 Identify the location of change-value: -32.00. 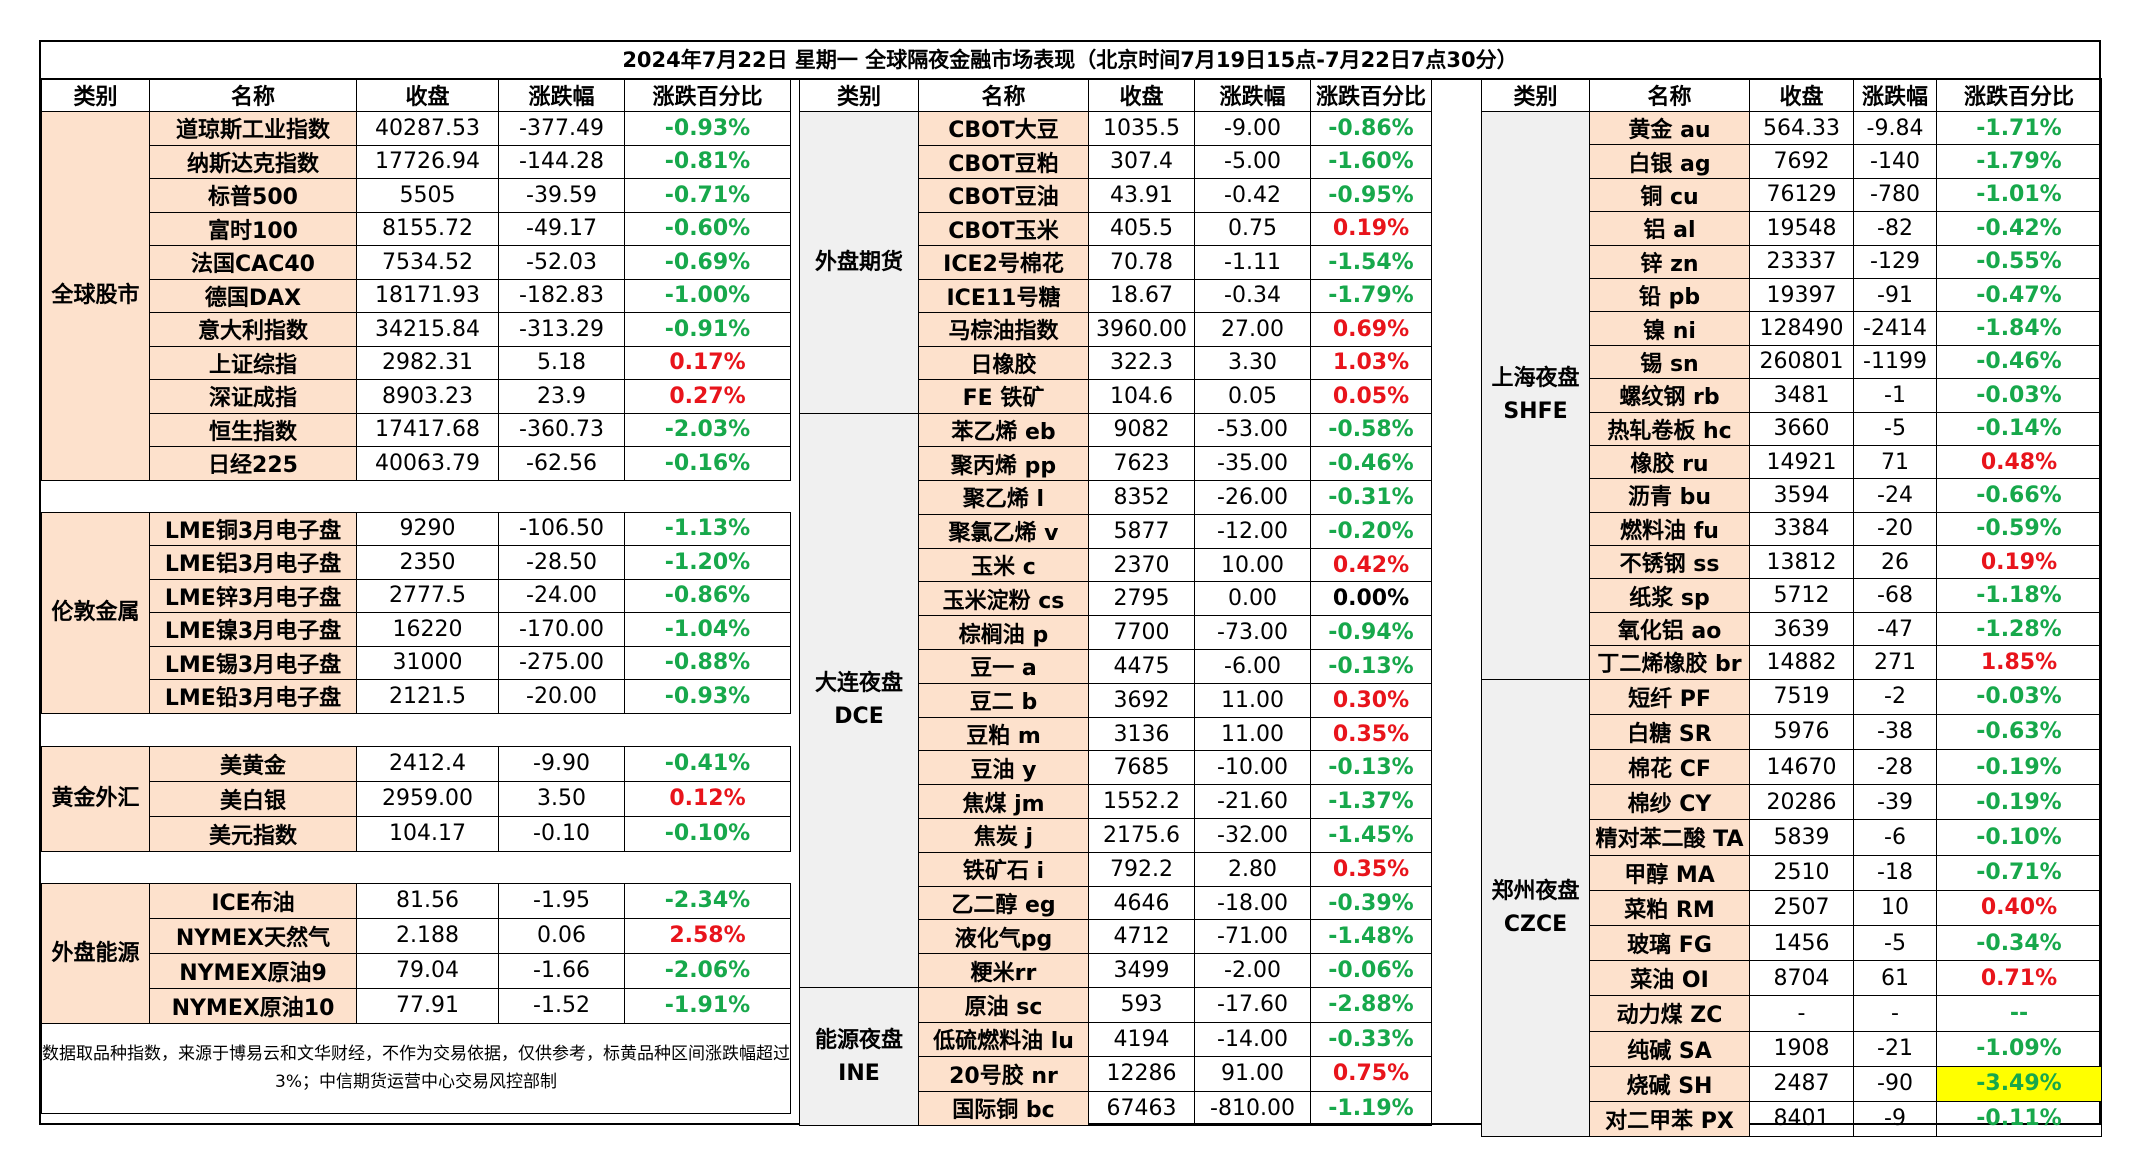
(1252, 835).